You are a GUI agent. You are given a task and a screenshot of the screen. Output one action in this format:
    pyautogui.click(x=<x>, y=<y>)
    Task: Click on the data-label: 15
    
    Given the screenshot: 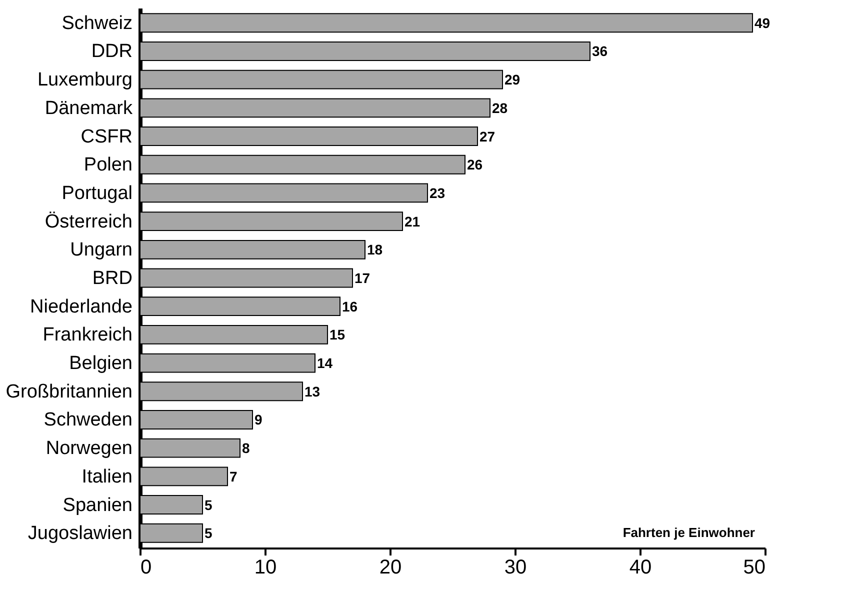 What is the action you would take?
    pyautogui.click(x=338, y=334)
    